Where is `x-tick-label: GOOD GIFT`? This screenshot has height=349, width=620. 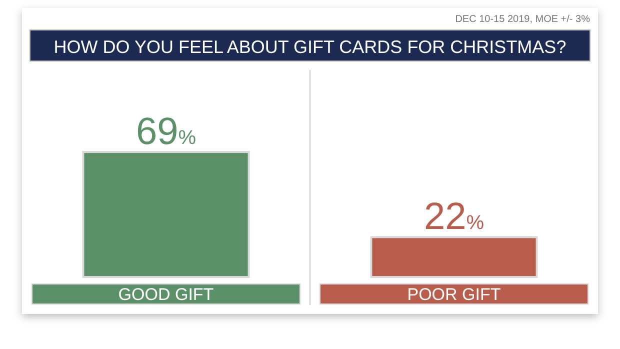 x-tick-label: GOOD GIFT is located at coordinates (166, 294).